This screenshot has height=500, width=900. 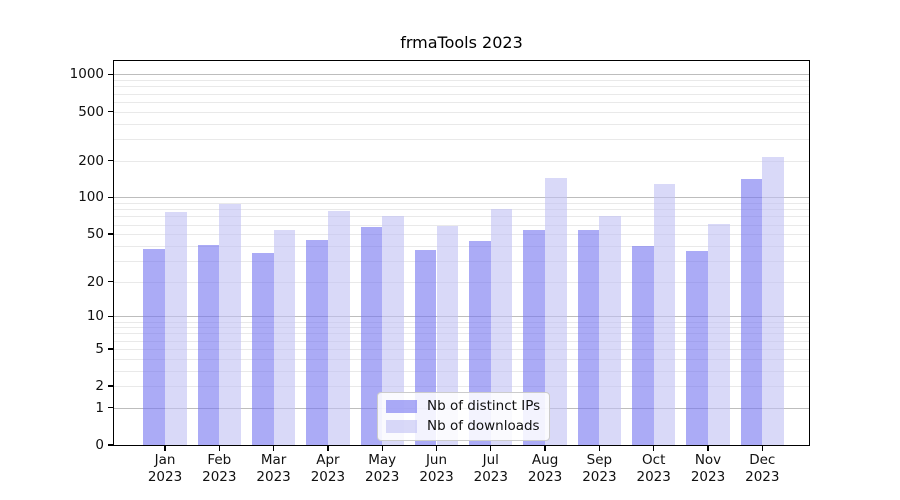 What do you see at coordinates (99, 407) in the screenshot?
I see `y-tick-label: 1` at bounding box center [99, 407].